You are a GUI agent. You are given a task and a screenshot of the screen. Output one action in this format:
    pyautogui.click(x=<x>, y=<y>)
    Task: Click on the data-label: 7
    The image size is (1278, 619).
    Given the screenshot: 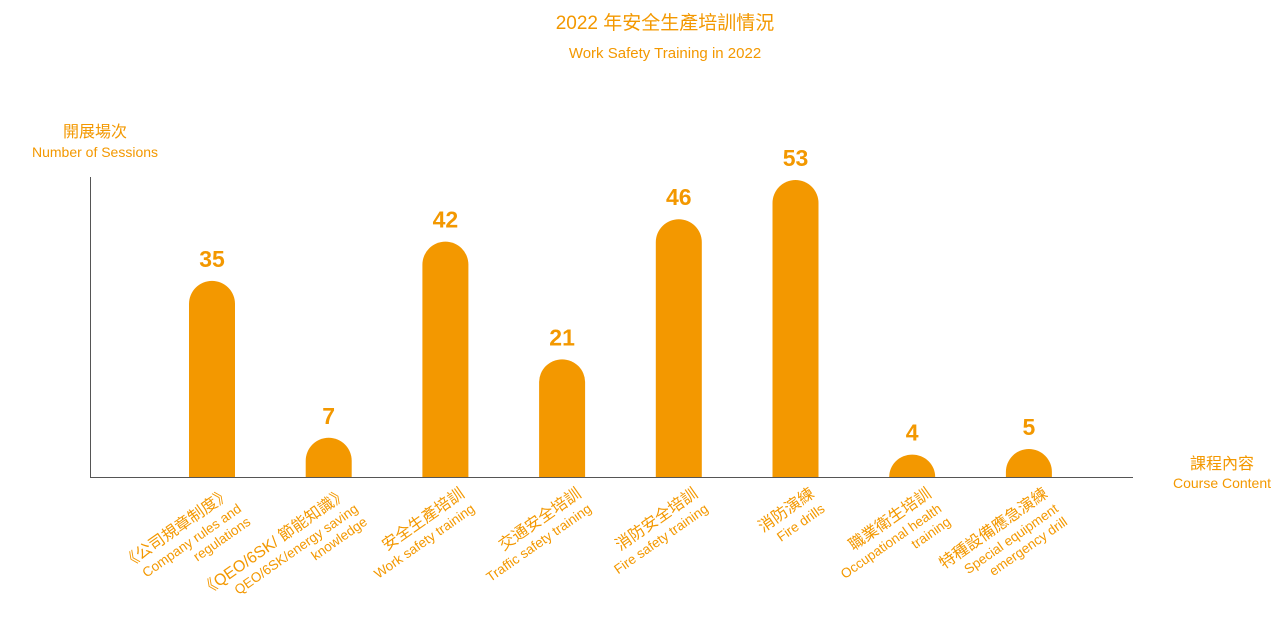 What is the action you would take?
    pyautogui.click(x=328, y=416)
    